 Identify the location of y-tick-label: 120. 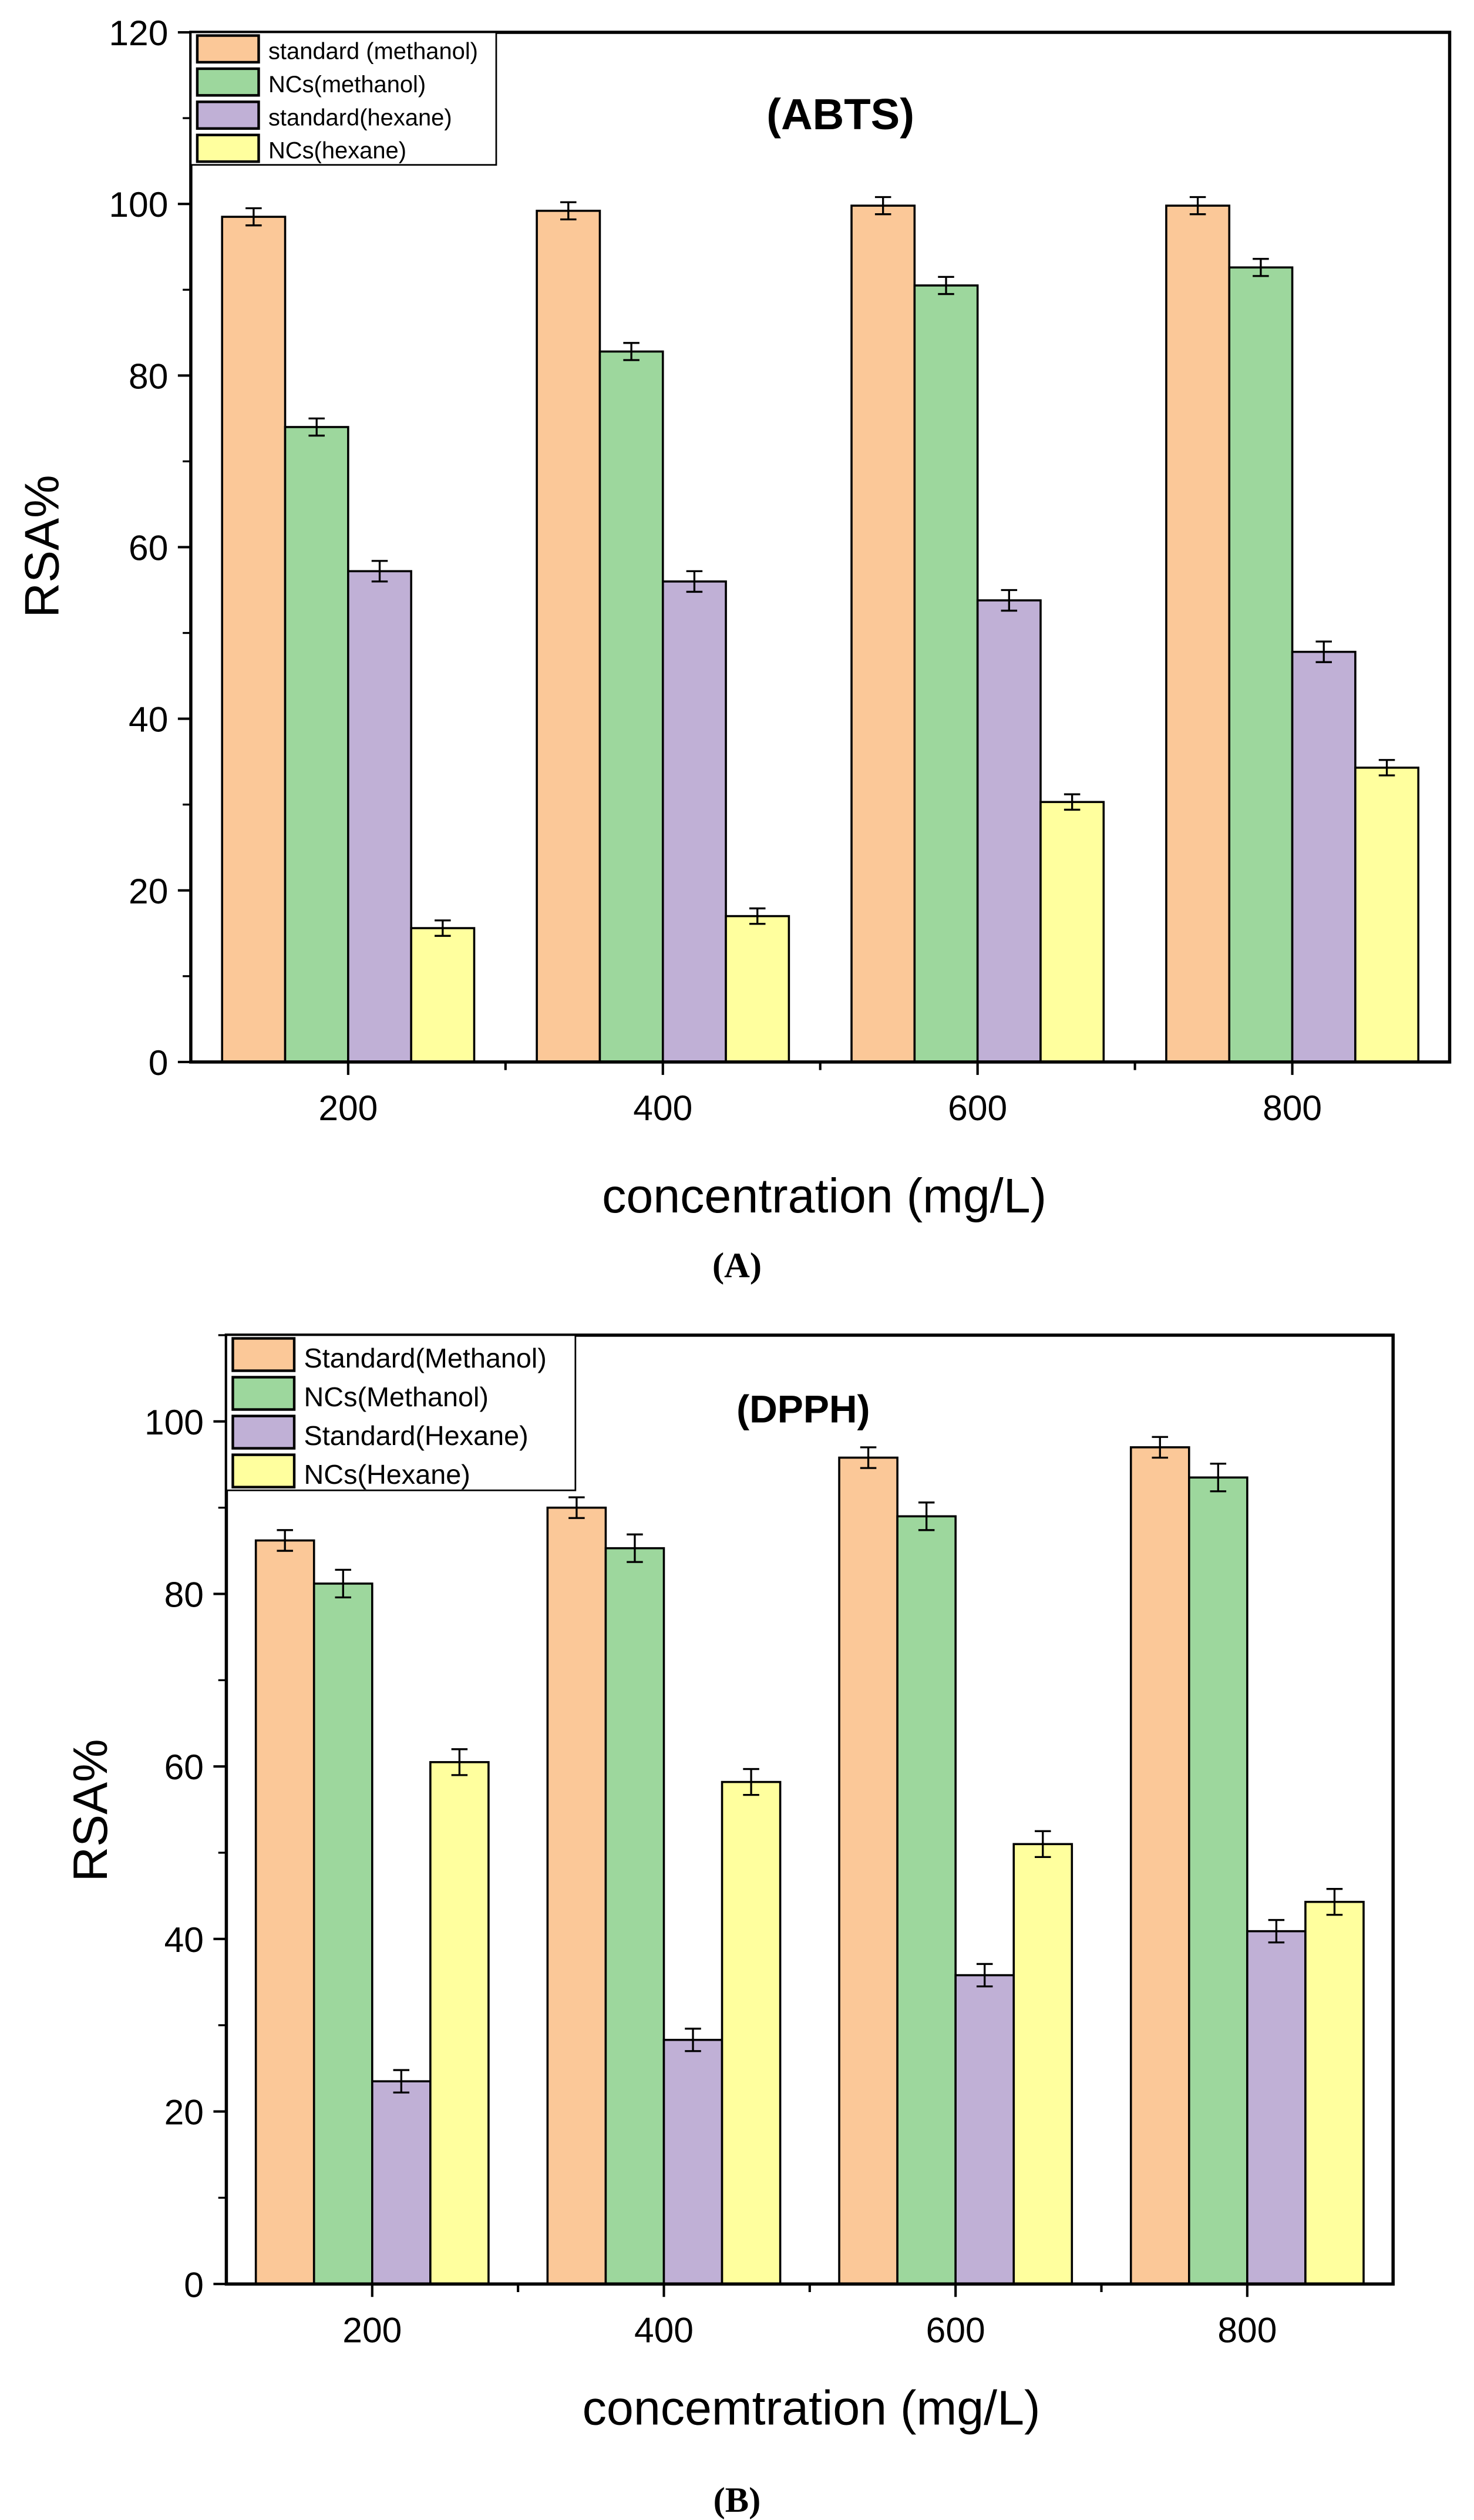
(138, 33).